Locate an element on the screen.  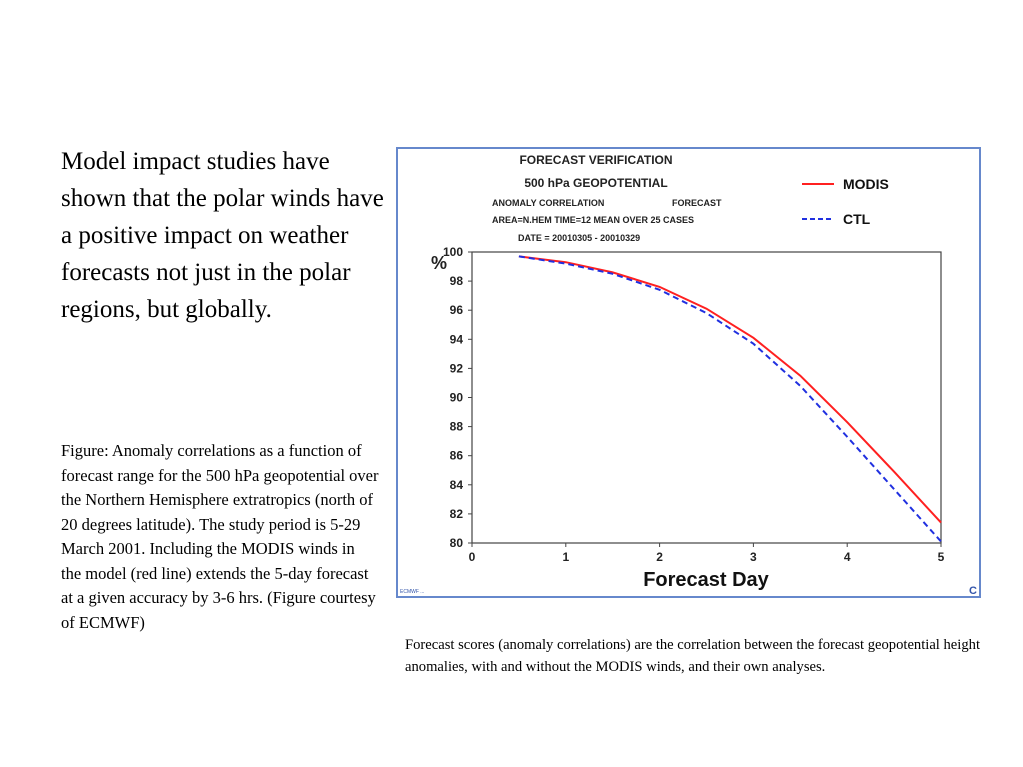
header-area-time: AREA=N.HEM TIME=12 MEAN OVER 25 CASES is located at coordinates (593, 220).